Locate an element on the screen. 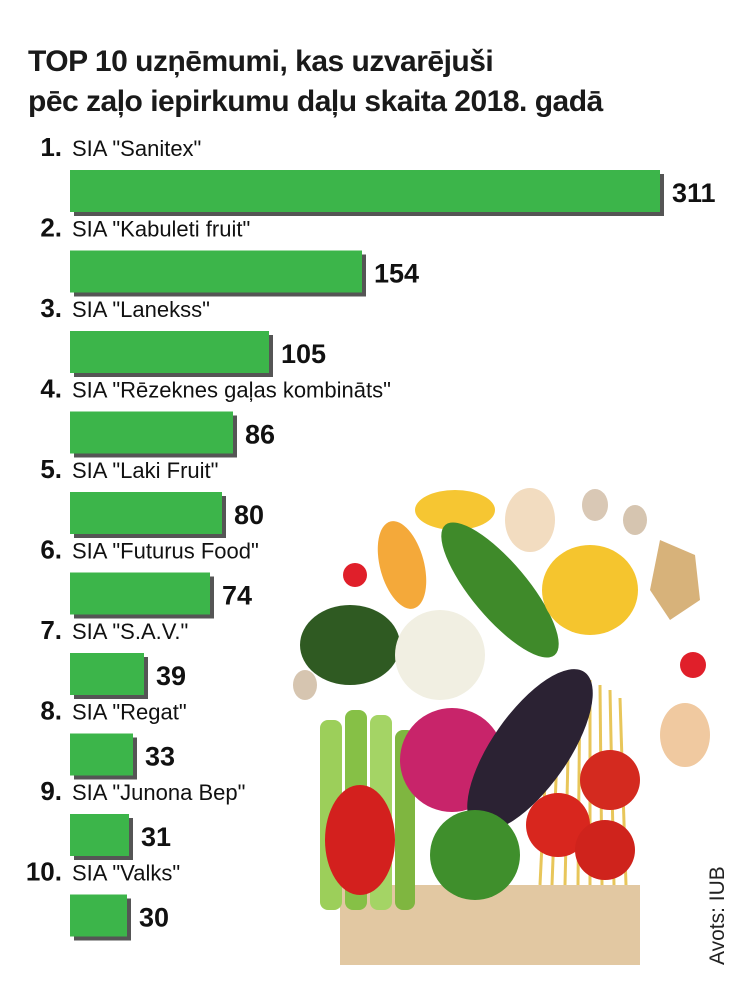 The width and height of the screenshot is (747, 1000). value-label: 30 is located at coordinates (154, 918).